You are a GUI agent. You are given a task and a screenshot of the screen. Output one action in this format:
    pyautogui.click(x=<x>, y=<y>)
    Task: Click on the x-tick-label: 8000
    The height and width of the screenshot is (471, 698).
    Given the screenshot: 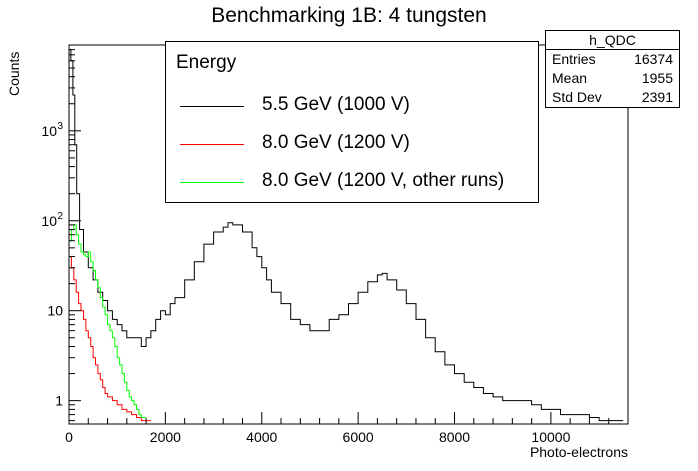 What is the action you would take?
    pyautogui.click(x=454, y=437)
    